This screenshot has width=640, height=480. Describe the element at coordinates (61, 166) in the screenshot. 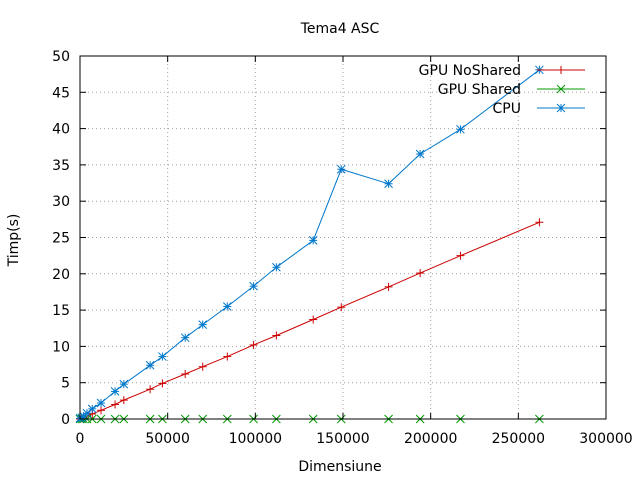

I see `y-tick-label: 35` at that location.